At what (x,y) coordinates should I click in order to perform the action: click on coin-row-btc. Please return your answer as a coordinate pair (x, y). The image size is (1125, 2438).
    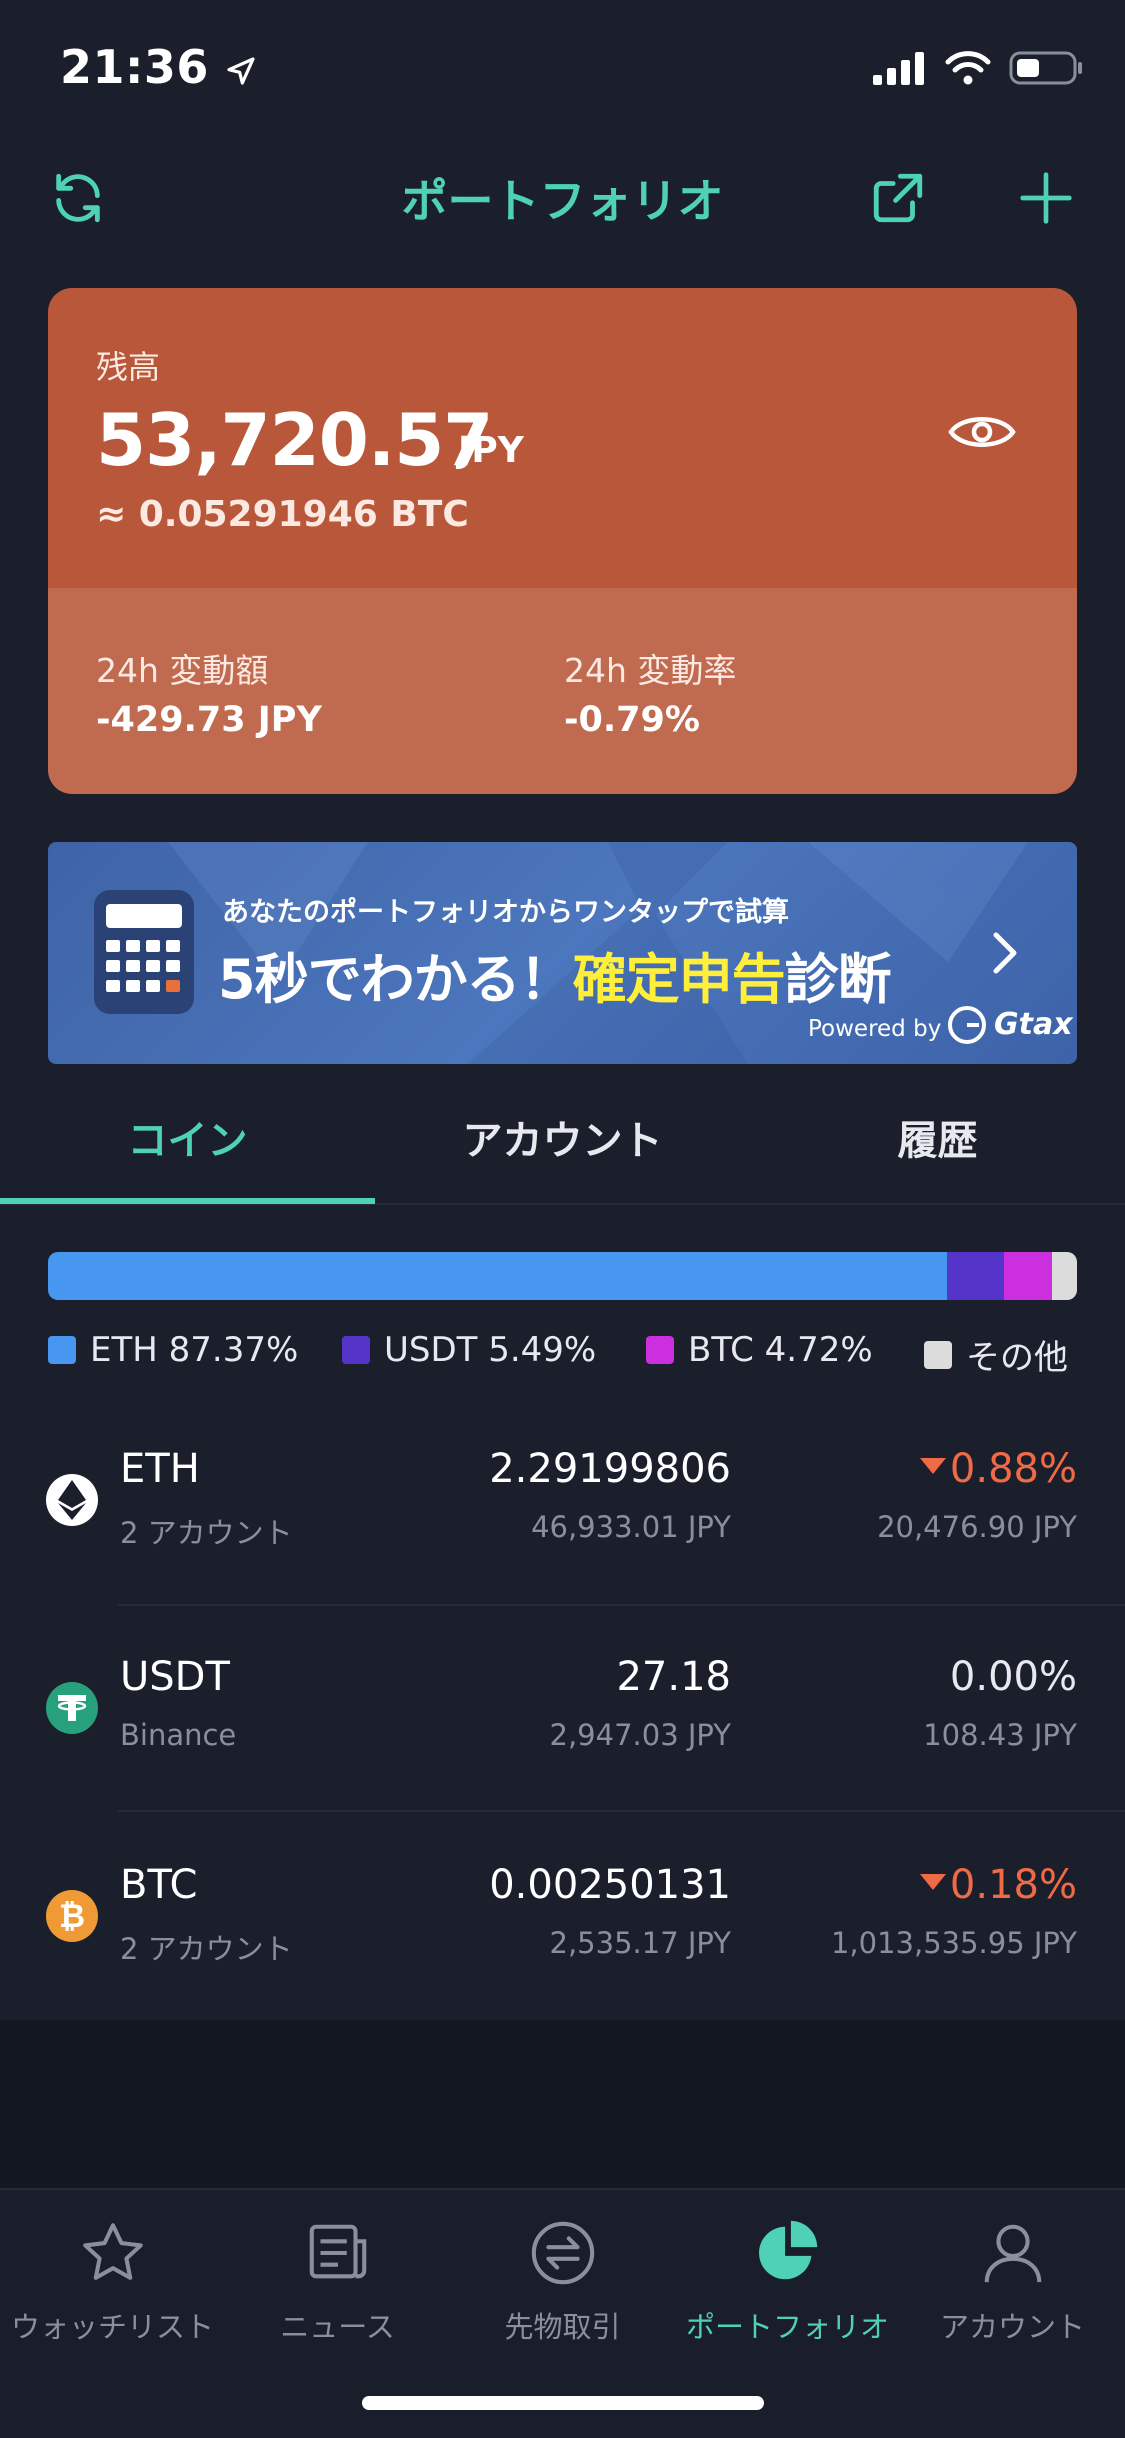
    Looking at the image, I should click on (562, 1912).